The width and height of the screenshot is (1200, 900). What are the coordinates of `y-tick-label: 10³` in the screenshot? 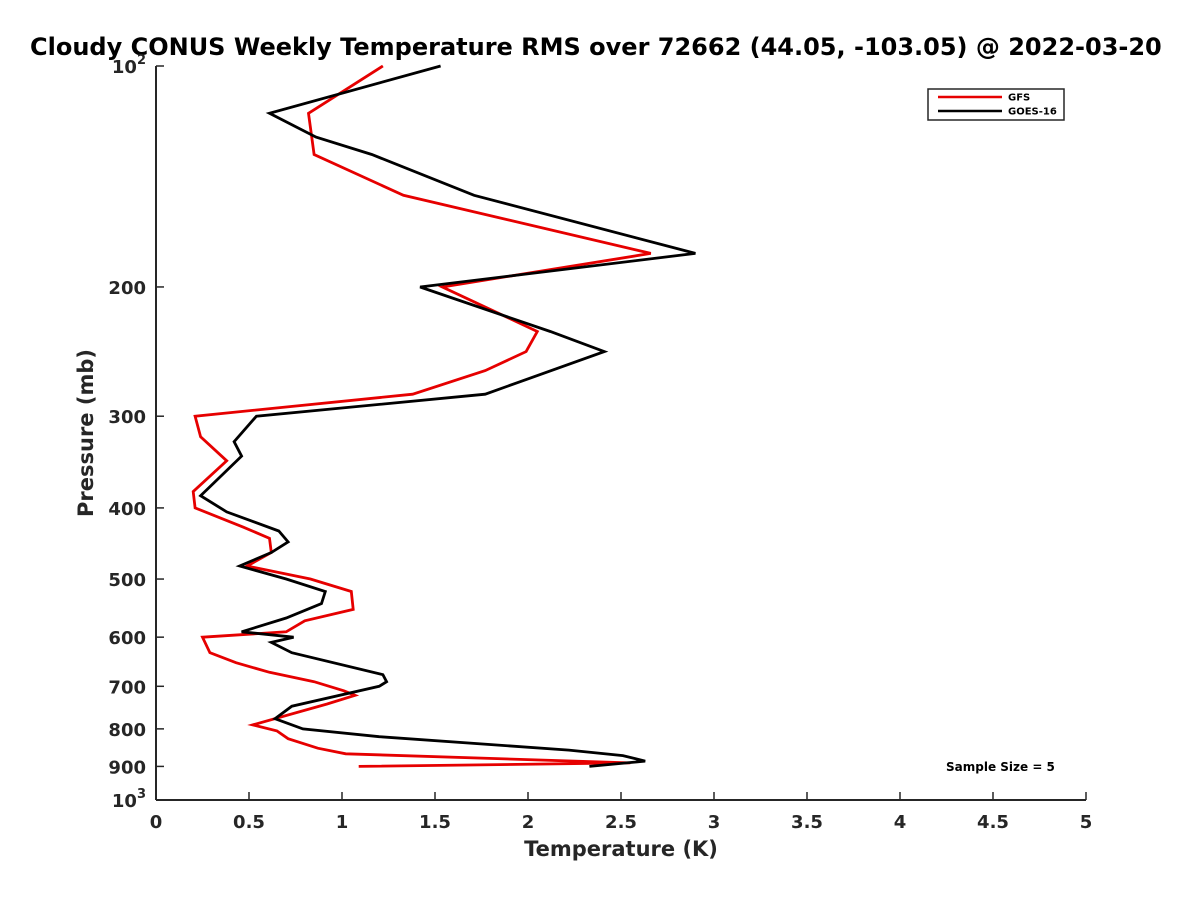 It's located at (129, 799).